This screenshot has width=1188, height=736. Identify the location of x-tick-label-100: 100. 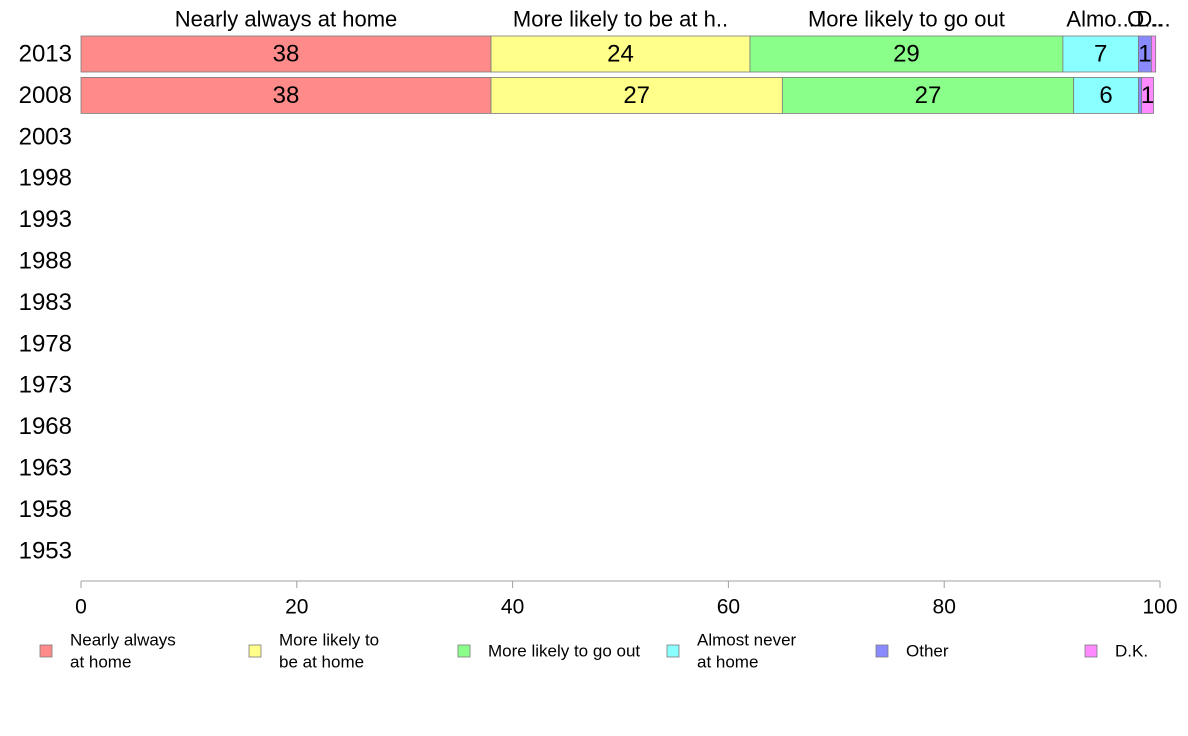
(1159, 607).